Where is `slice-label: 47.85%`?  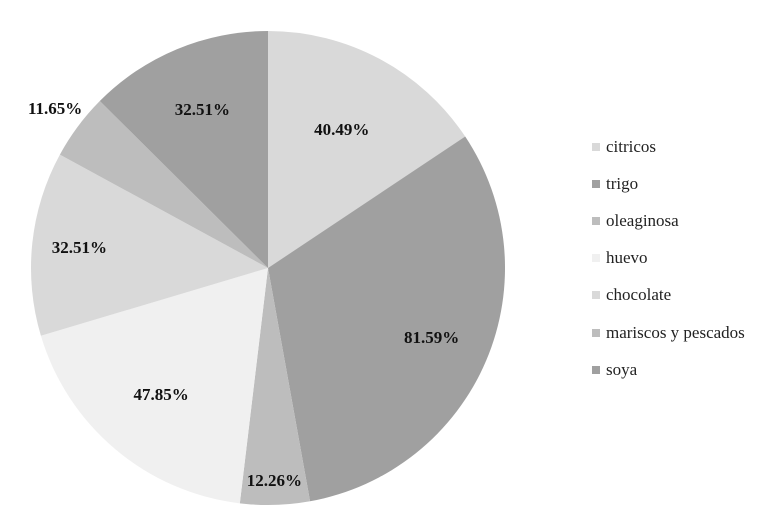 slice-label: 47.85% is located at coordinates (161, 394).